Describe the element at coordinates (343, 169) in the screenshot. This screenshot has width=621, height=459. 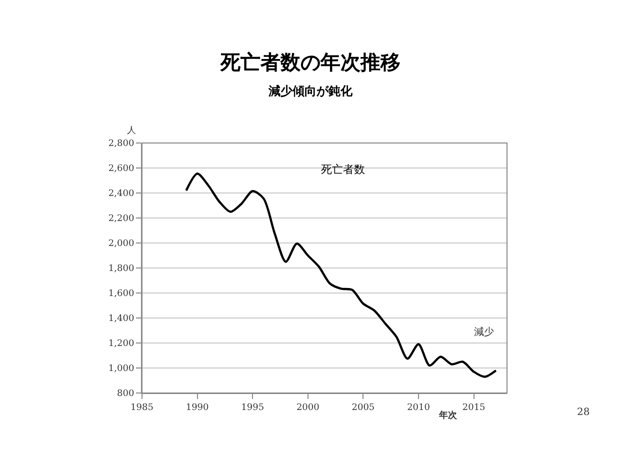
I see `text: 死亡者数` at that location.